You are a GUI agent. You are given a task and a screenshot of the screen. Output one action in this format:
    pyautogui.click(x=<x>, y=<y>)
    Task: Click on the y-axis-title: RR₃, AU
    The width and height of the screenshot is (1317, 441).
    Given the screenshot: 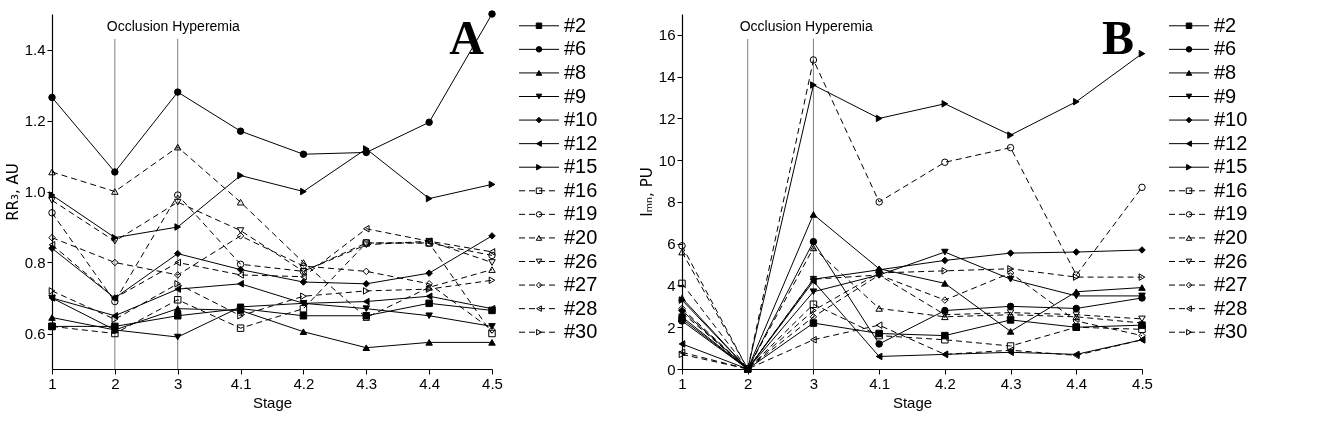 What is the action you would take?
    pyautogui.click(x=12, y=192)
    